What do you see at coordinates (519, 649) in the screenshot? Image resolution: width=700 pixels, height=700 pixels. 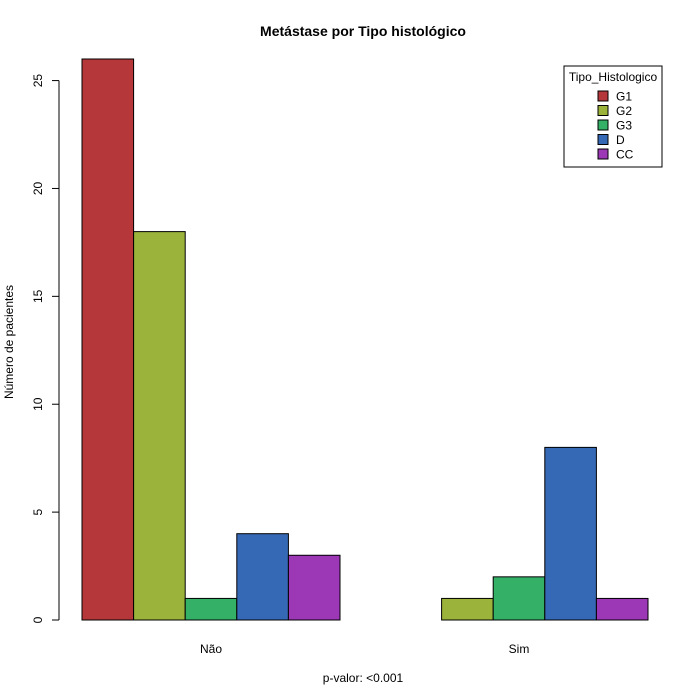 I see `x-tick-label: Sim` at bounding box center [519, 649].